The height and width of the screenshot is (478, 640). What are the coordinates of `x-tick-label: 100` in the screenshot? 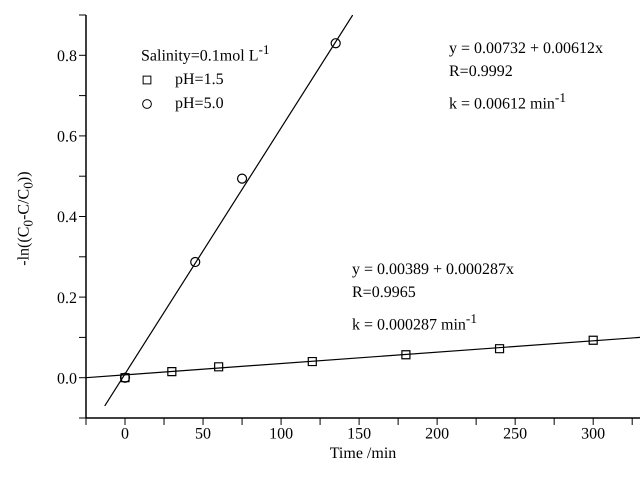 It's located at (281, 433).